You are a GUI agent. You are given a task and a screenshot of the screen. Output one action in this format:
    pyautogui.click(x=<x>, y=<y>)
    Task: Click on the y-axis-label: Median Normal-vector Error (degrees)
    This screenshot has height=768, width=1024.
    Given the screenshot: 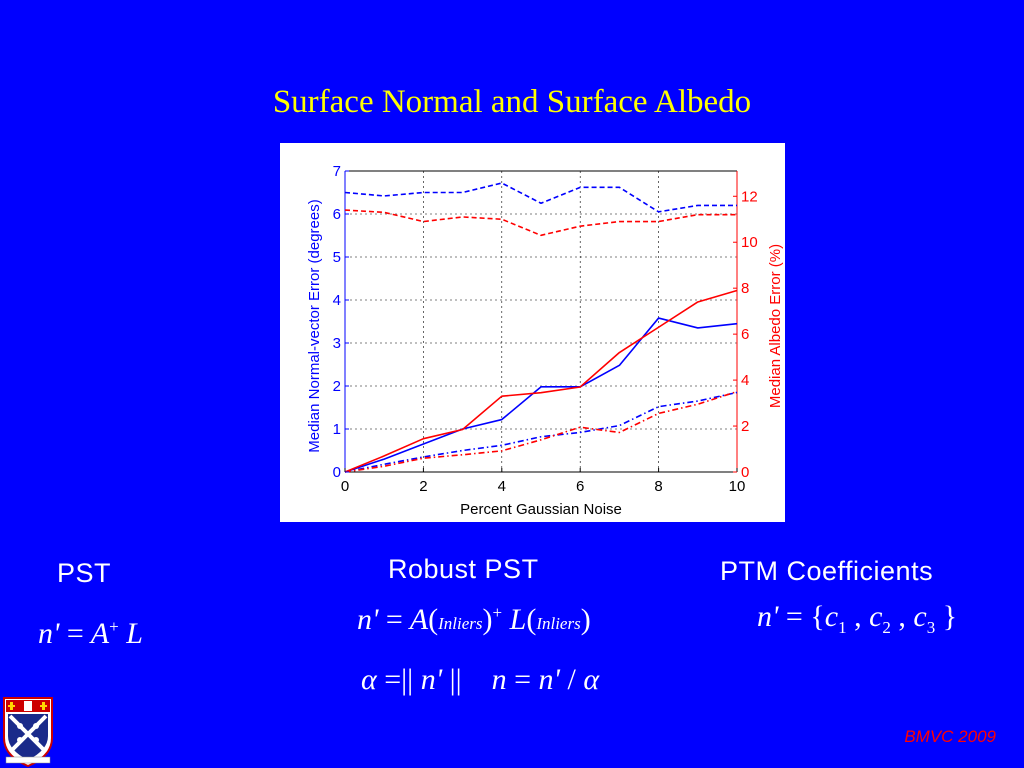 What is the action you would take?
    pyautogui.click(x=314, y=325)
    